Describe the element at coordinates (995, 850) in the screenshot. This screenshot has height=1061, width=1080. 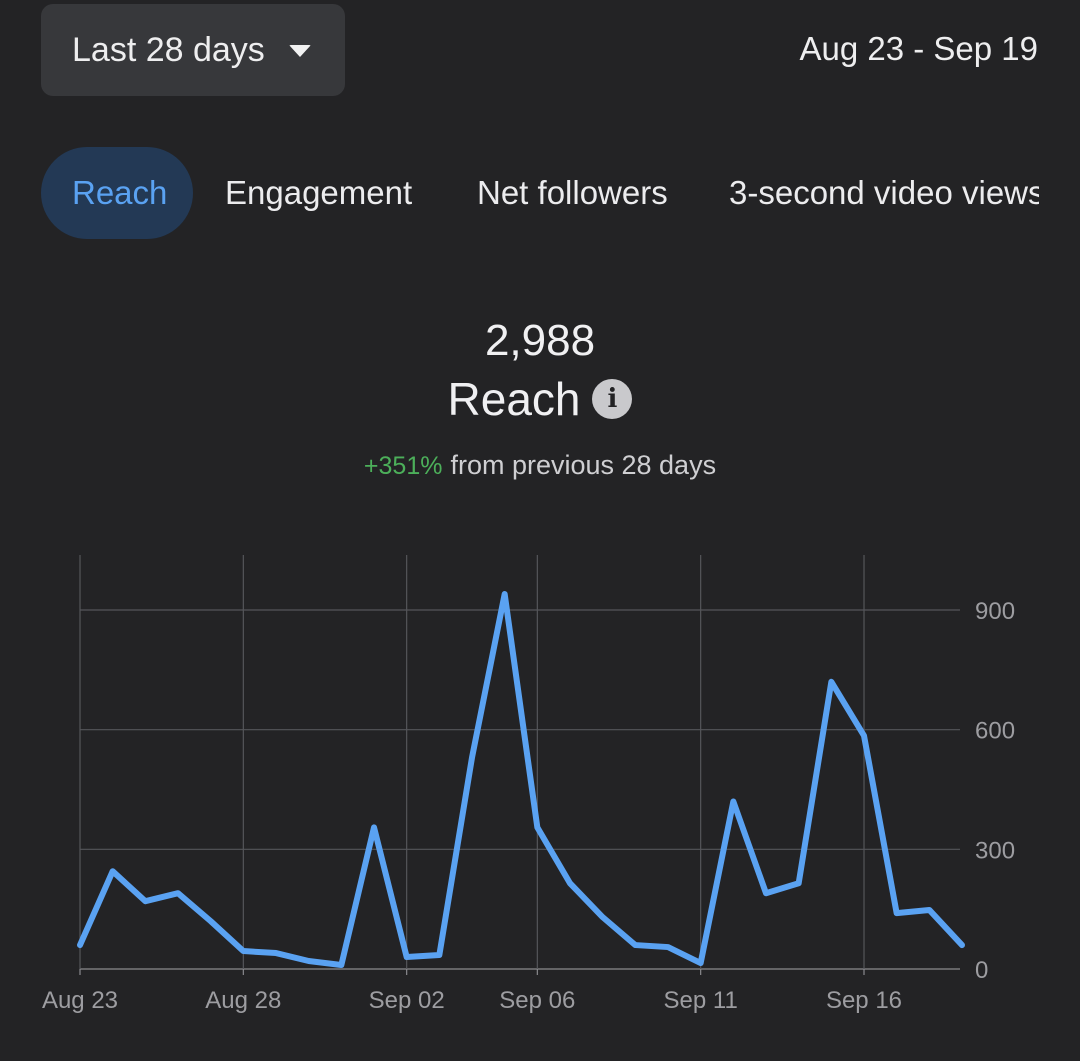
I see `y-tick-label: 300` at that location.